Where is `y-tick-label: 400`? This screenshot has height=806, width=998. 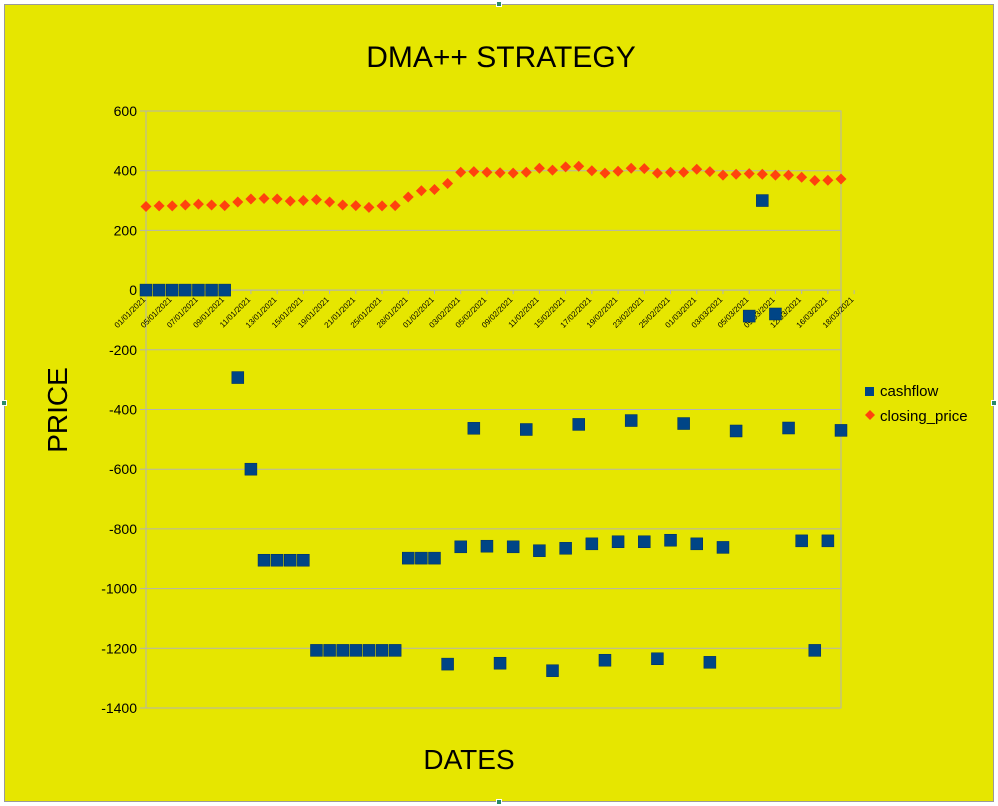
y-tick-label: 400 is located at coordinates (126, 171).